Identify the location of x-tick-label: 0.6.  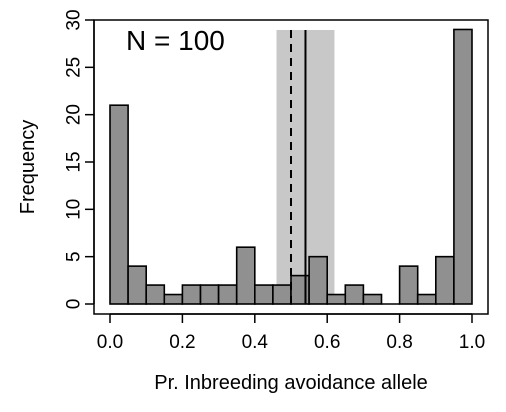
(327, 342).